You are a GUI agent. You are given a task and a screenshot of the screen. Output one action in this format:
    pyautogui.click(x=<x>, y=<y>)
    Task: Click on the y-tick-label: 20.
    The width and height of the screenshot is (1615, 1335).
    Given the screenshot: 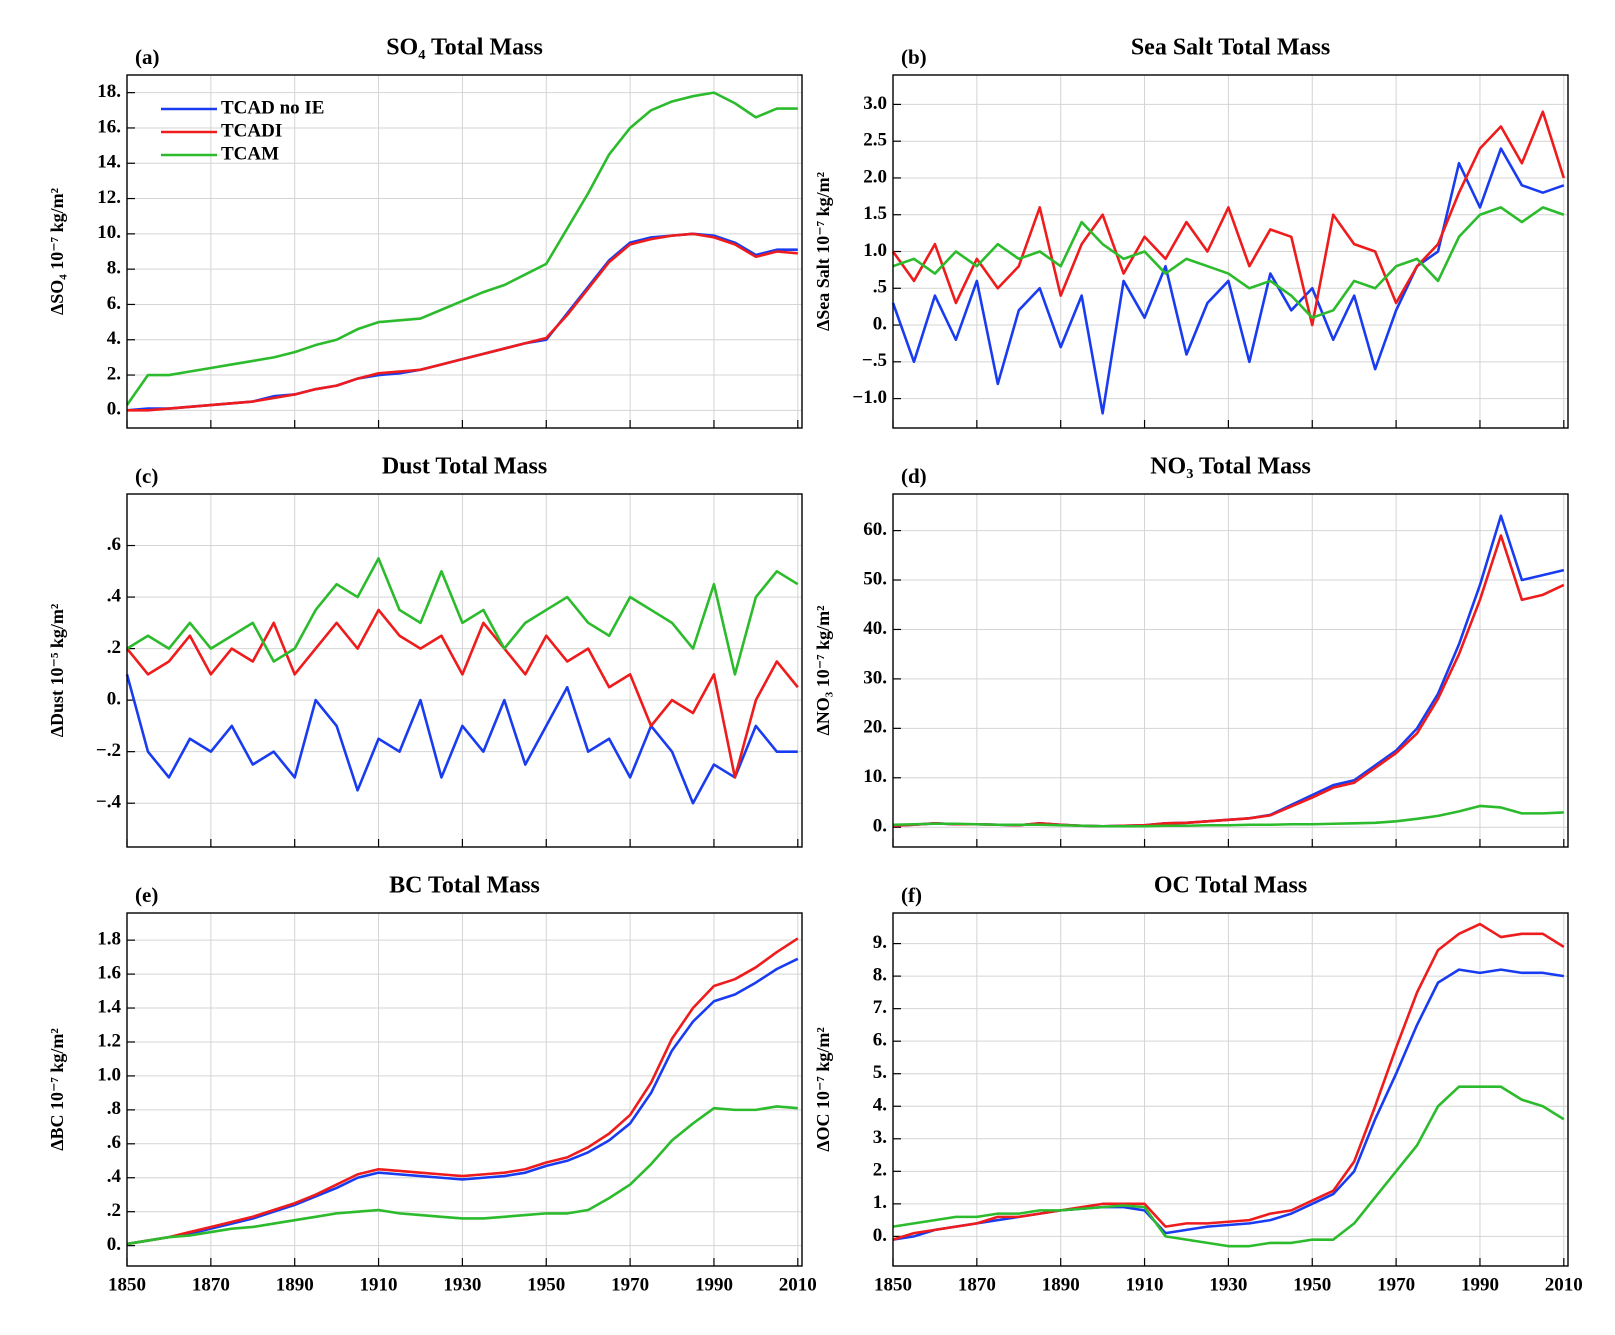 What is the action you would take?
    pyautogui.click(x=875, y=727)
    